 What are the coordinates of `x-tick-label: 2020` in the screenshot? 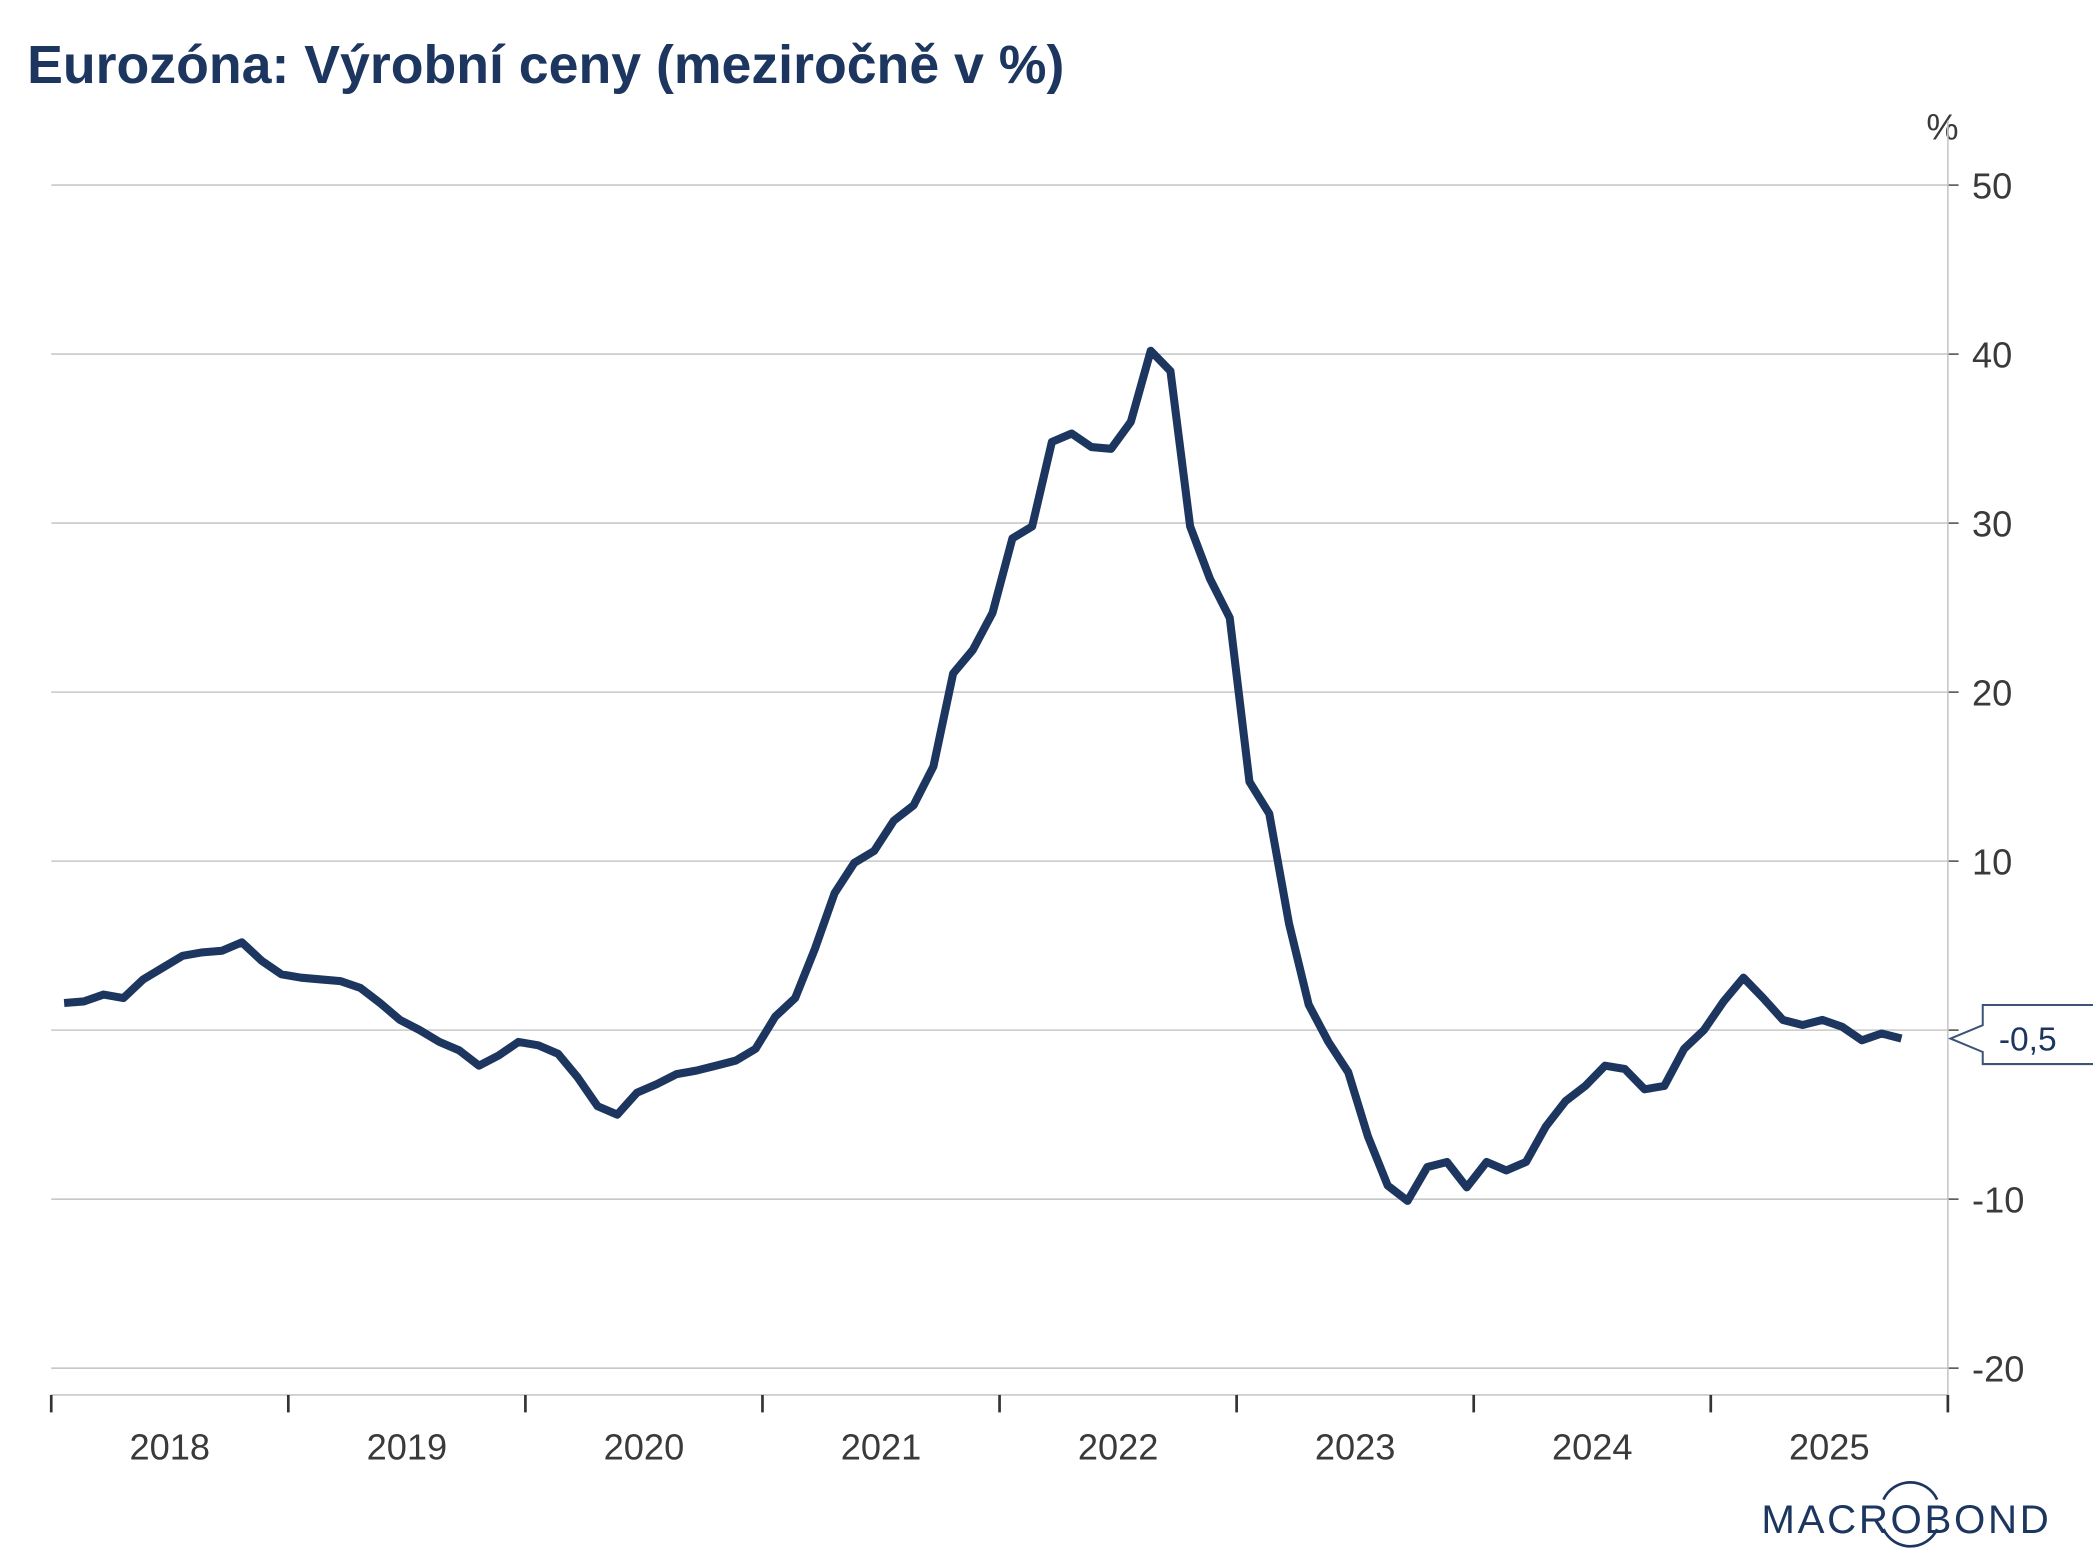 It's located at (644, 1446).